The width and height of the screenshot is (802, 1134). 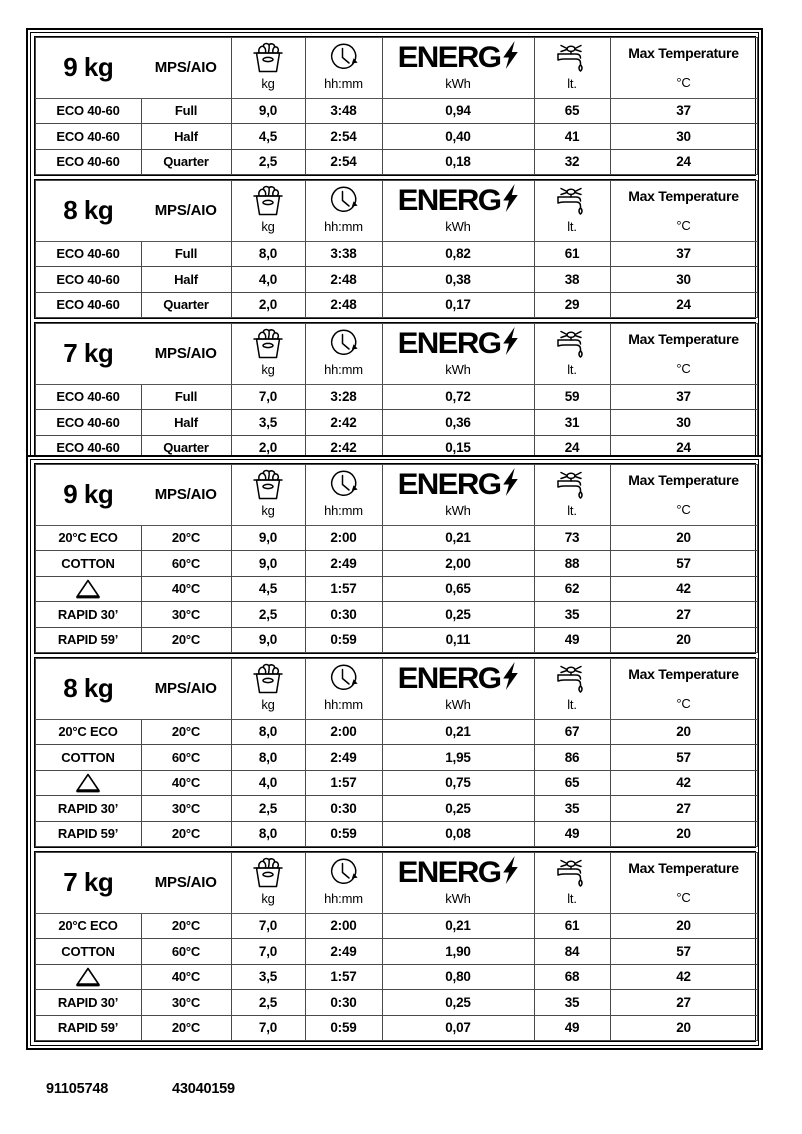 What do you see at coordinates (186, 396) in the screenshot?
I see `program-setting-cell: Full` at bounding box center [186, 396].